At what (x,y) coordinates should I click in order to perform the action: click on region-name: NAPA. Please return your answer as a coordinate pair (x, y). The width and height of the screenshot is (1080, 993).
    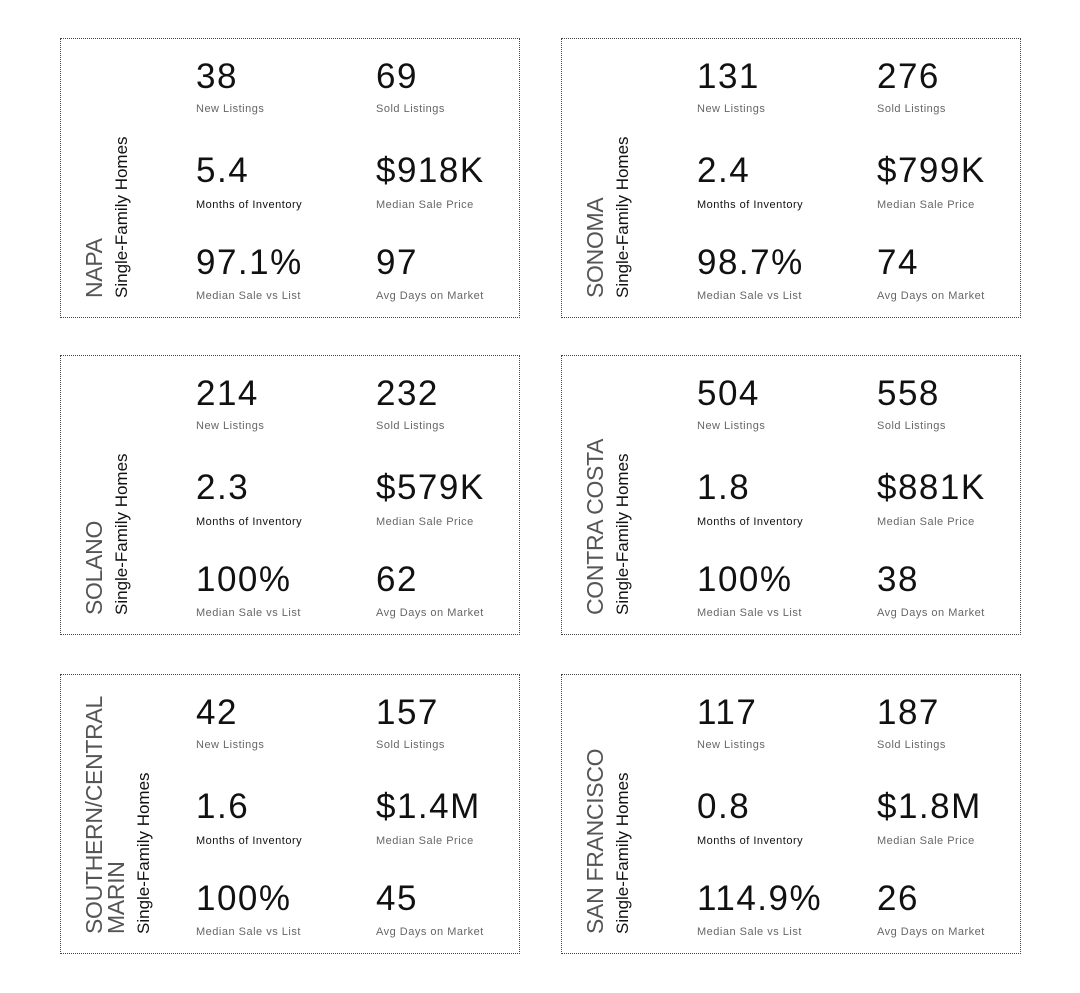
    Looking at the image, I should click on (94, 268).